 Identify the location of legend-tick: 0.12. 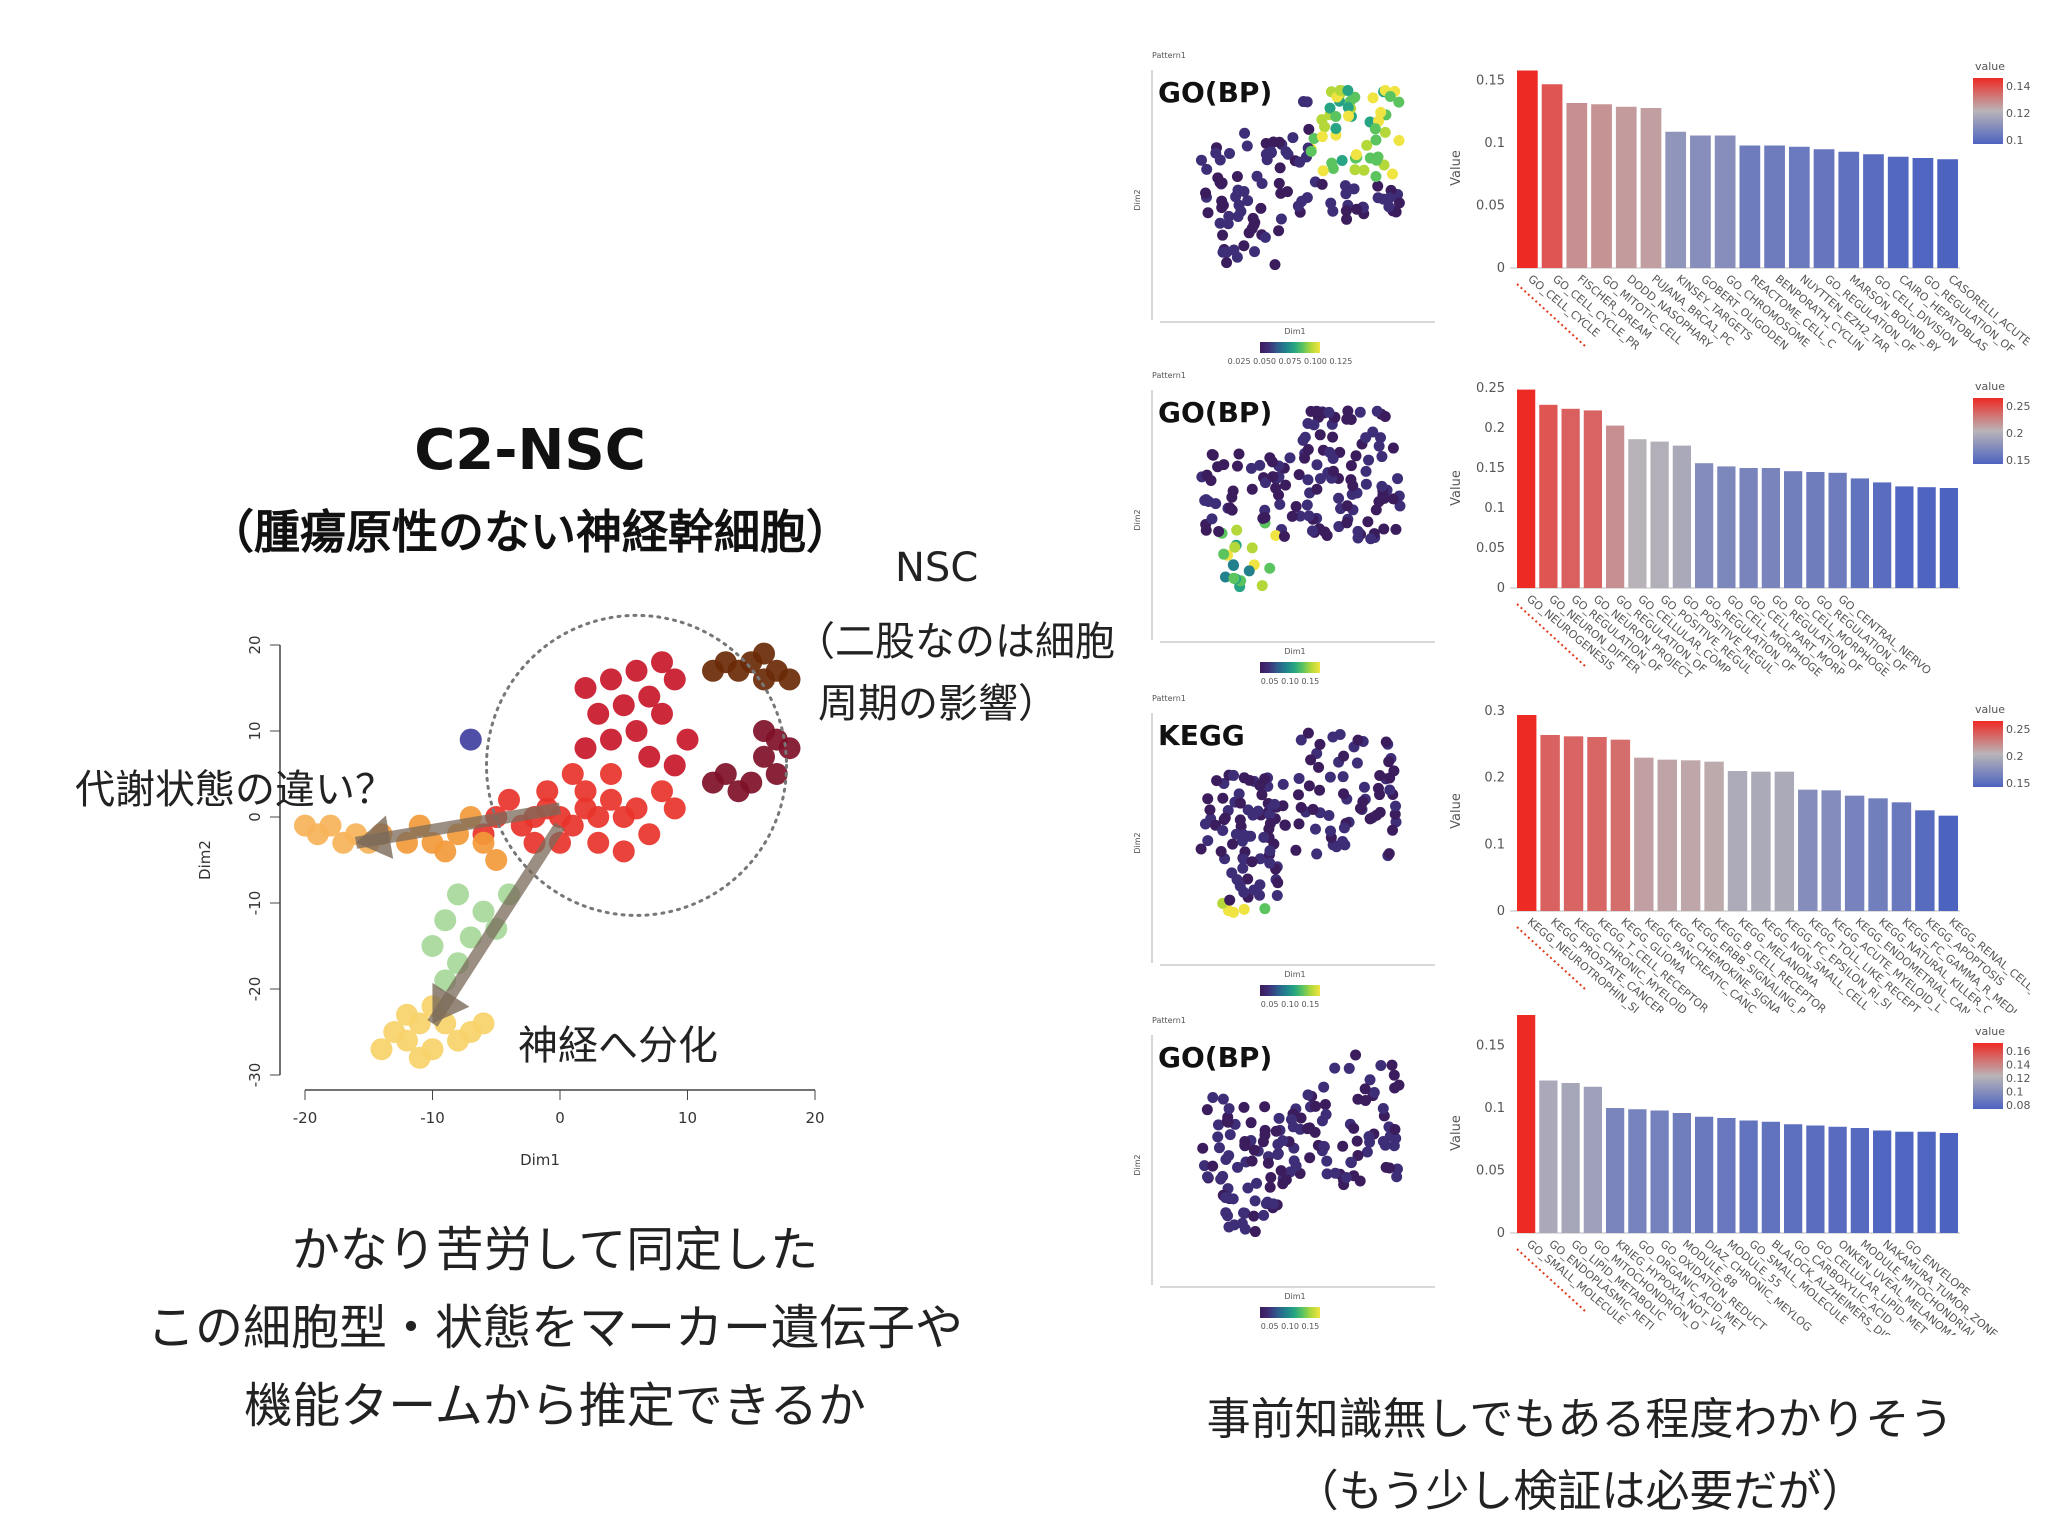
(2018, 1078).